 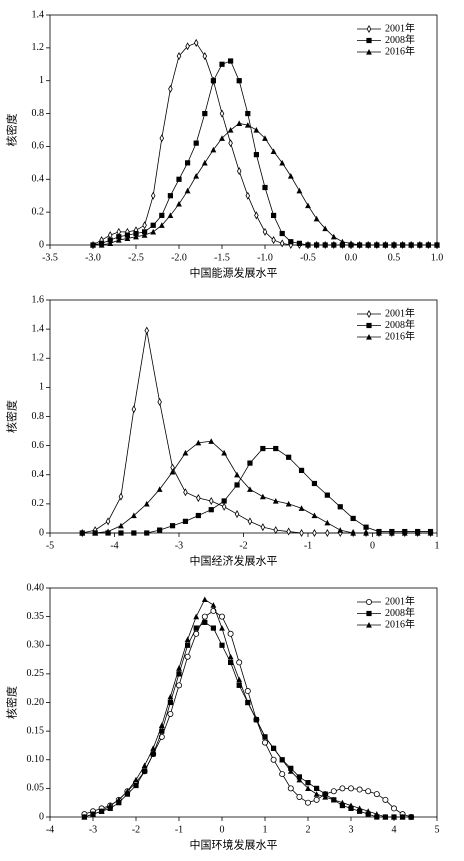 I want to click on y-tick-label: 0.20, so click(x=36, y=702).